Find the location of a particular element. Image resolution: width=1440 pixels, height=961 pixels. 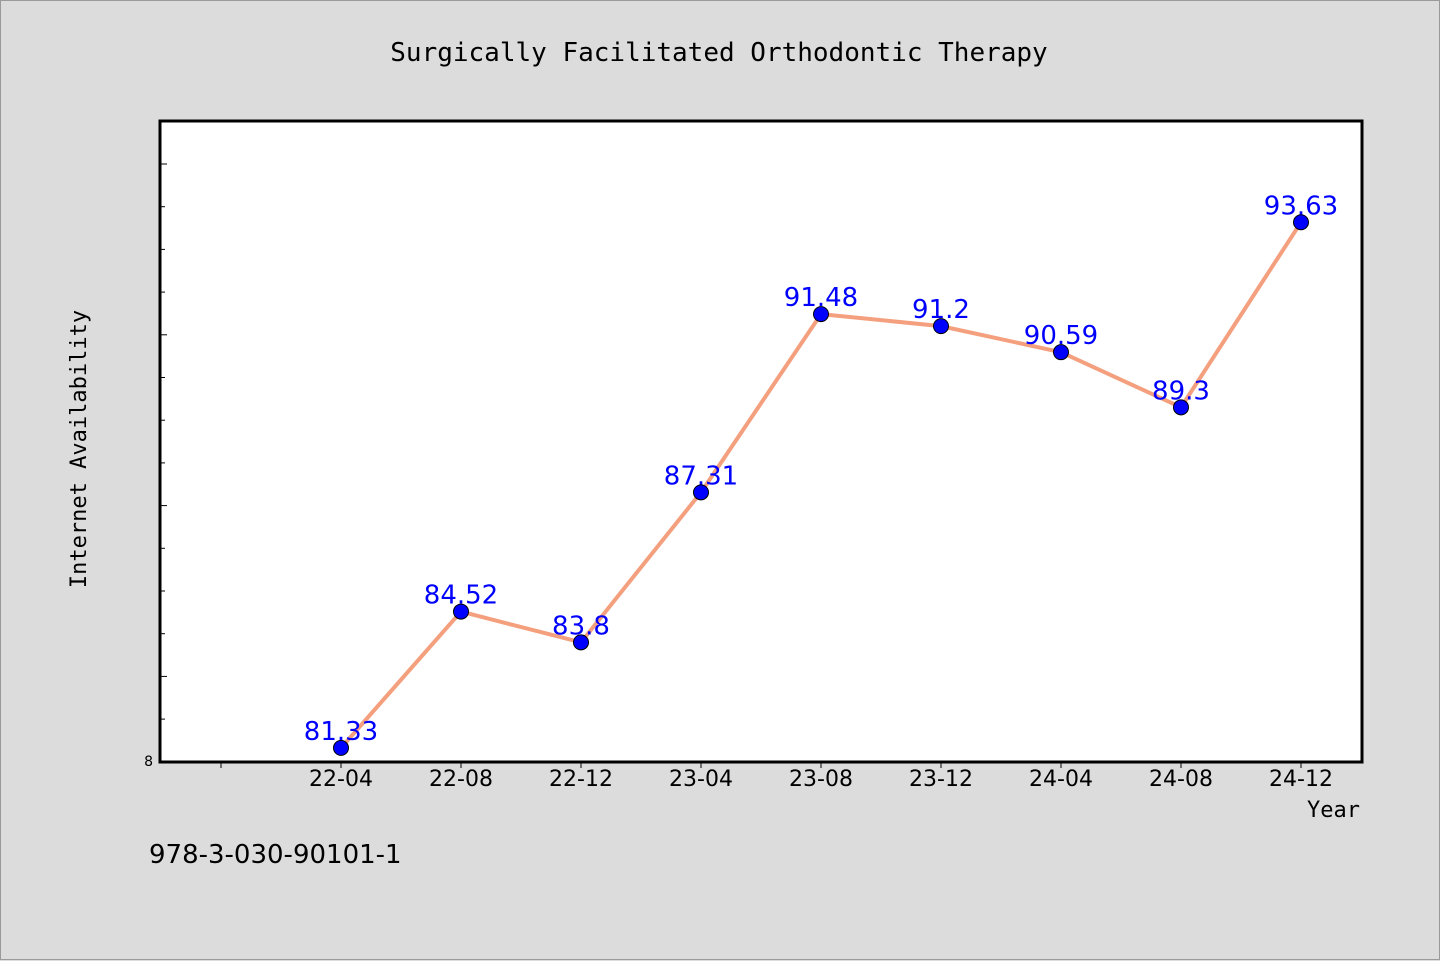

x-tick-label: 24-04 is located at coordinates (1061, 779).